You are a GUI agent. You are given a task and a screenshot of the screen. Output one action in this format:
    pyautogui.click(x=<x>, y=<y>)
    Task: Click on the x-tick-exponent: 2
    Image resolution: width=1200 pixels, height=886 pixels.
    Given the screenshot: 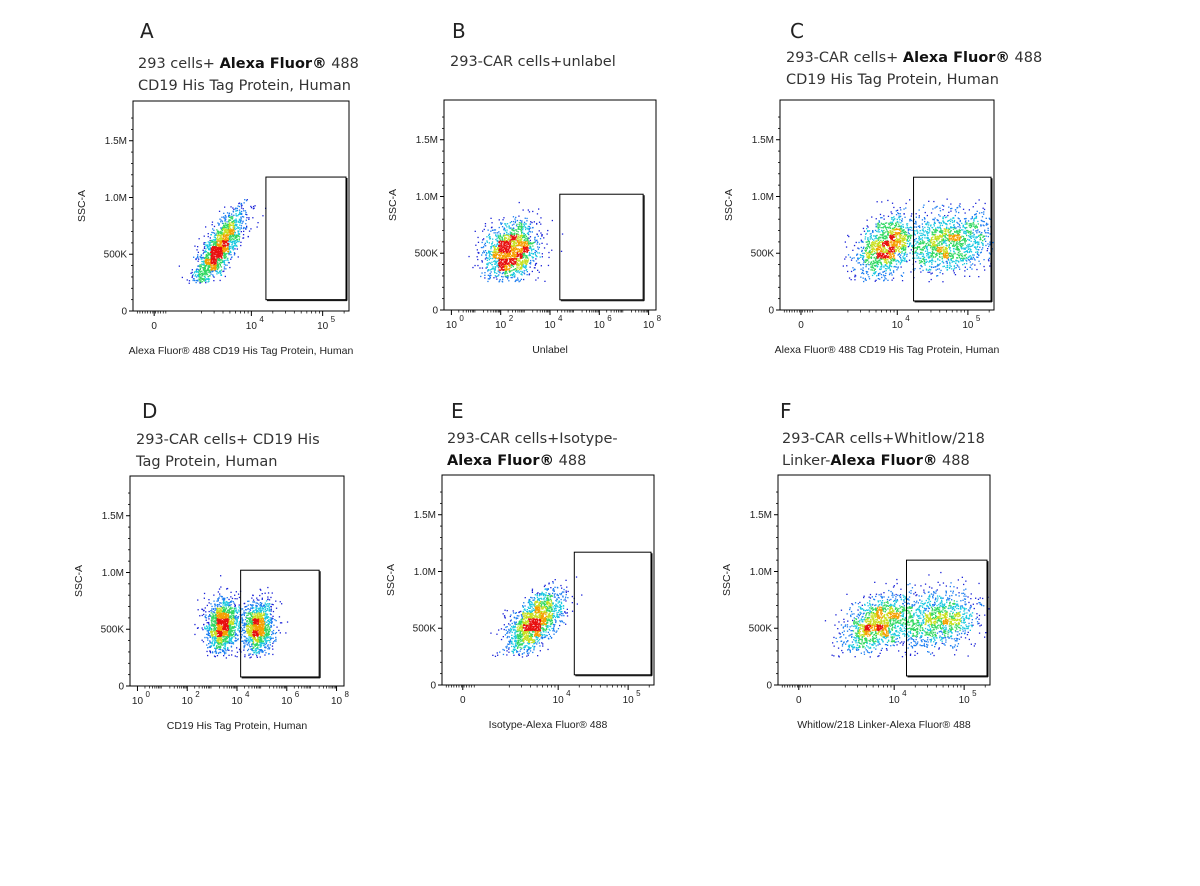 What is the action you would take?
    pyautogui.click(x=511, y=318)
    